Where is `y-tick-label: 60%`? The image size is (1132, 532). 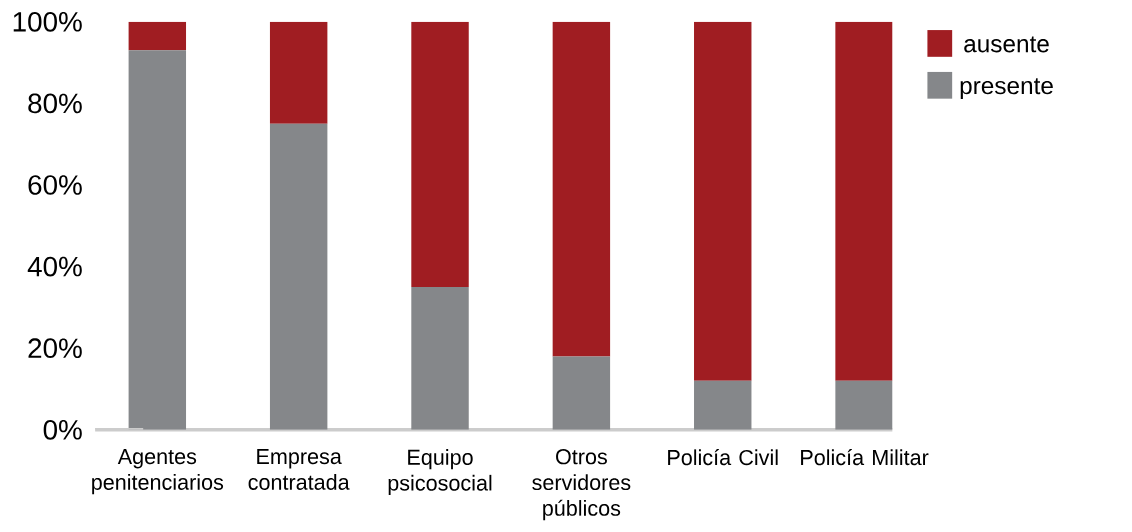 y-tick-label: 60% is located at coordinates (55, 185).